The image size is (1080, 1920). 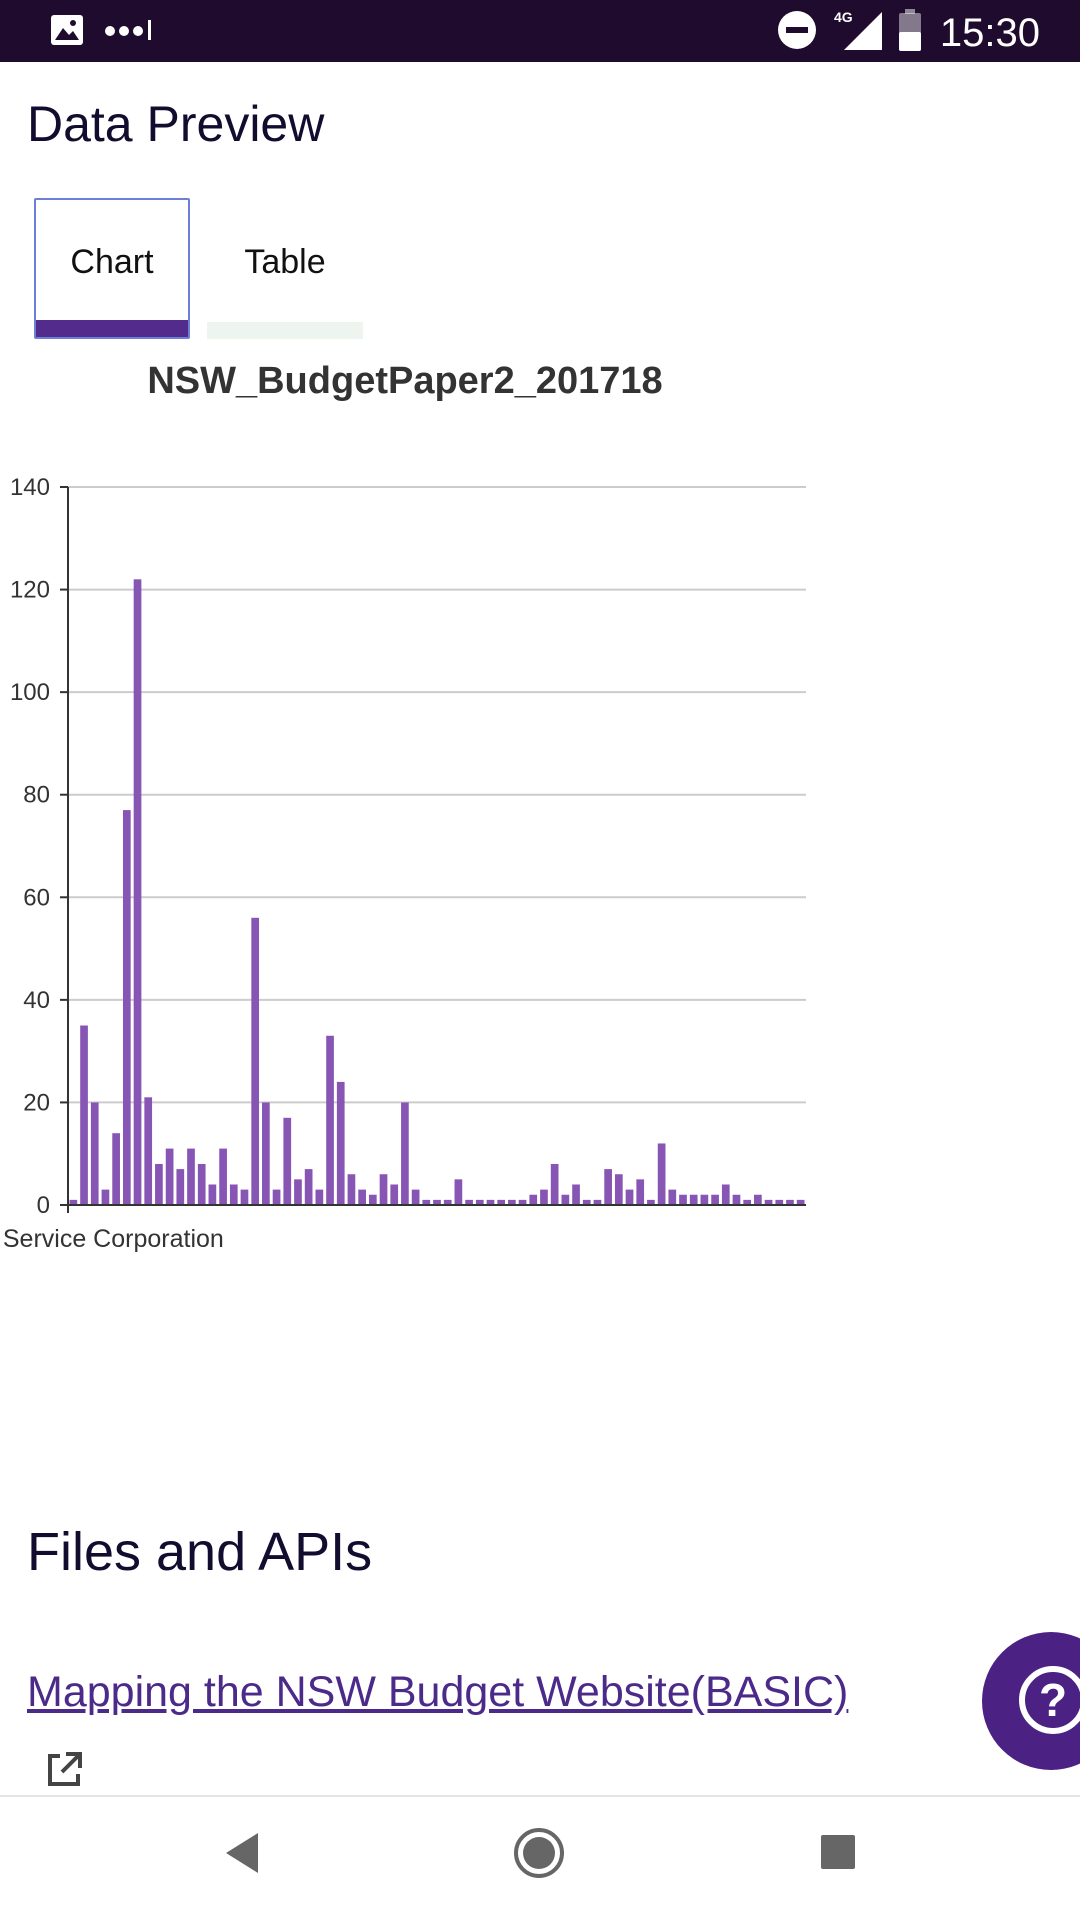 What do you see at coordinates (30, 590) in the screenshot?
I see `y-tick-label: 120` at bounding box center [30, 590].